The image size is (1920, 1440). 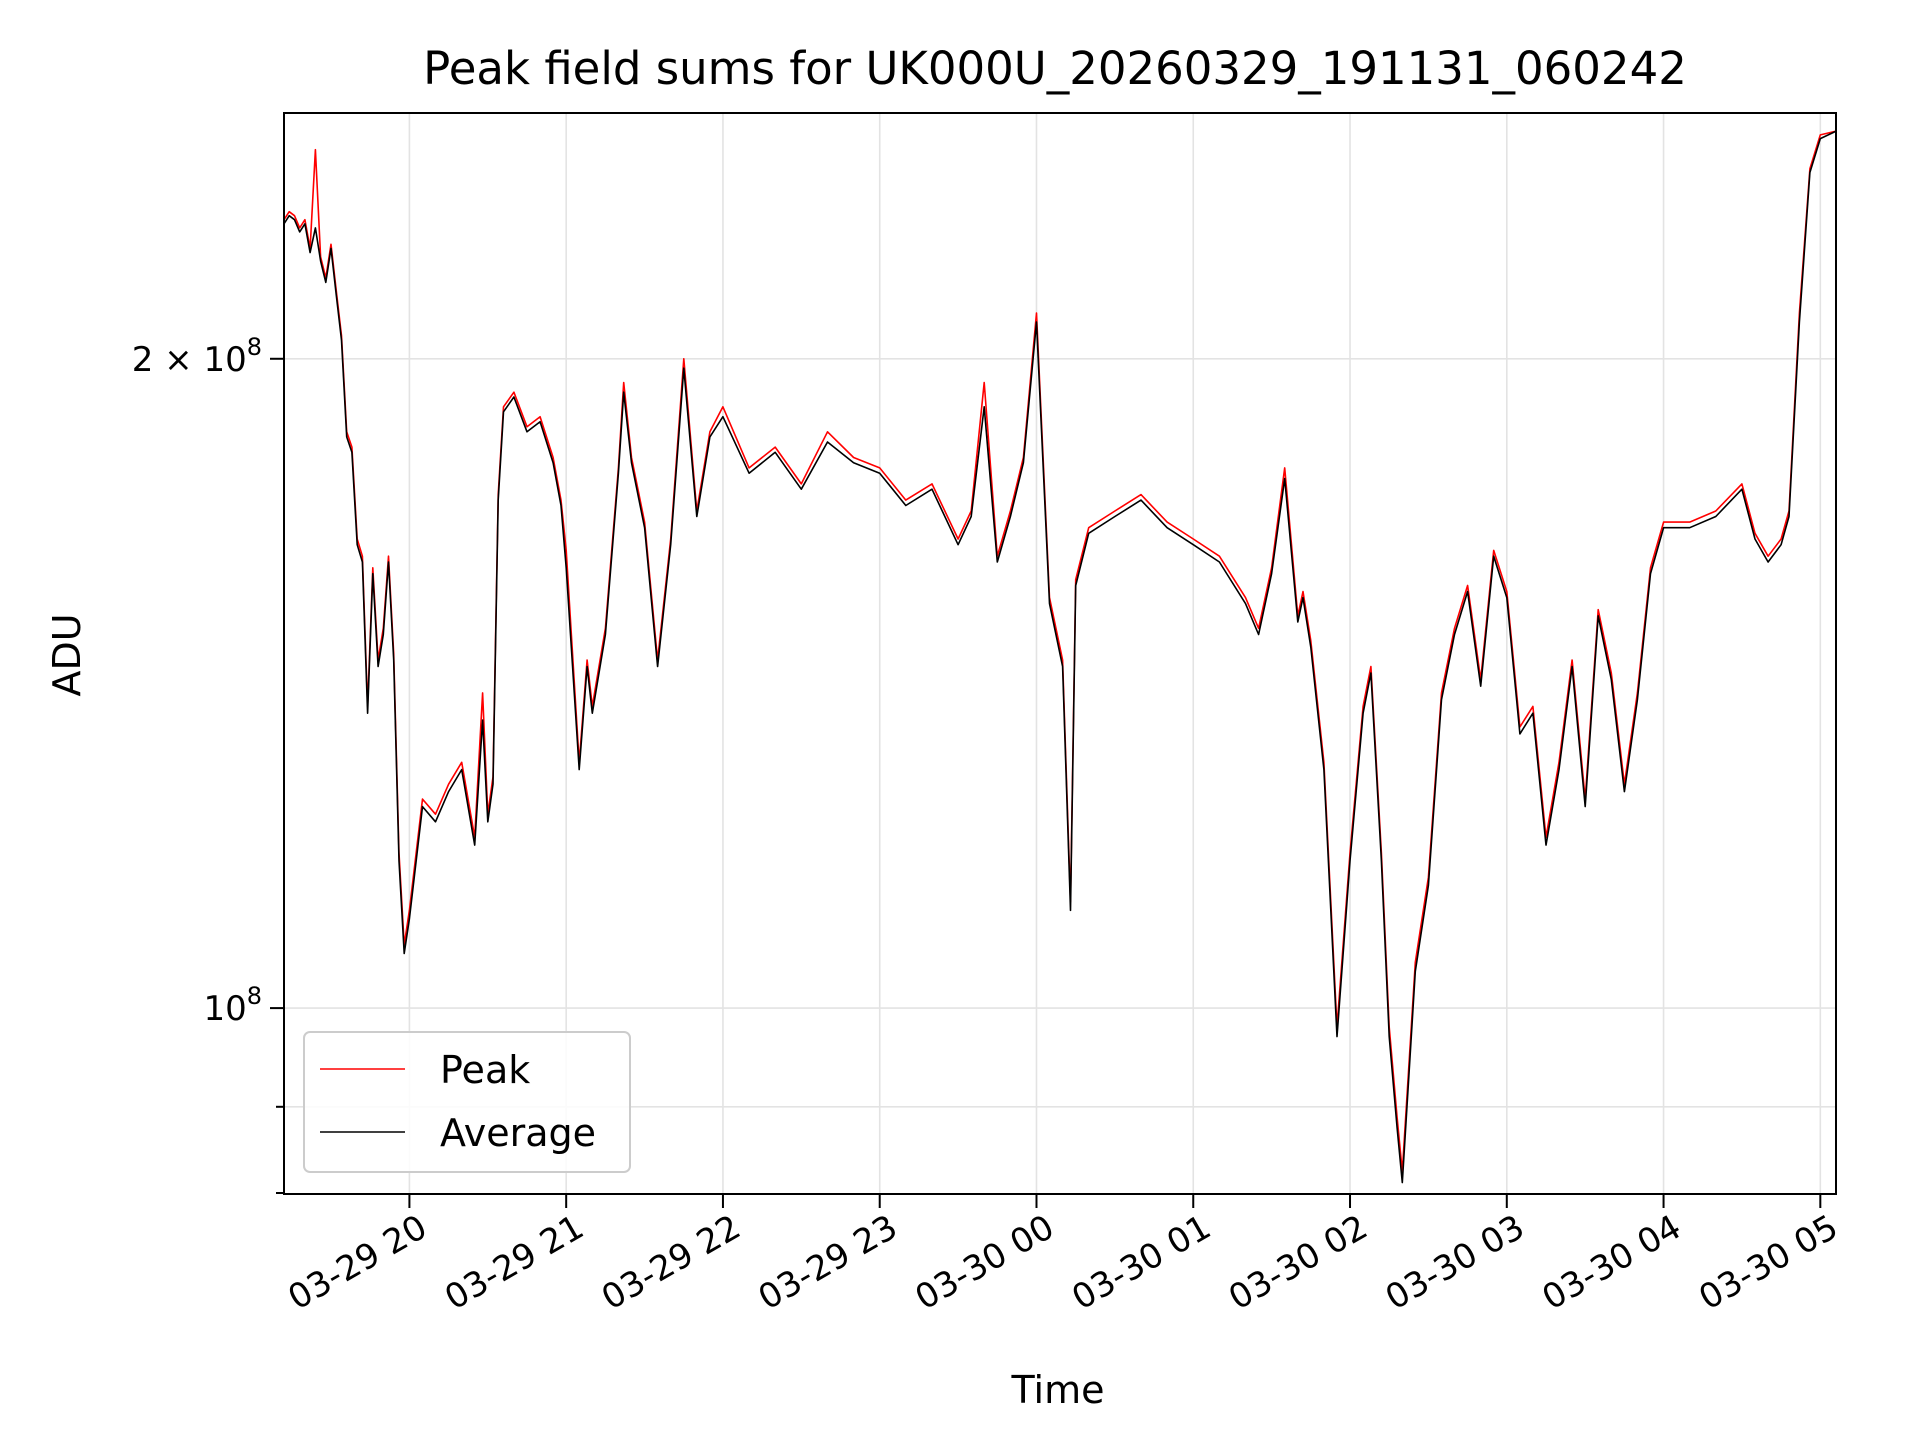 What do you see at coordinates (518, 1133) in the screenshot?
I see `legend-label-average: Average` at bounding box center [518, 1133].